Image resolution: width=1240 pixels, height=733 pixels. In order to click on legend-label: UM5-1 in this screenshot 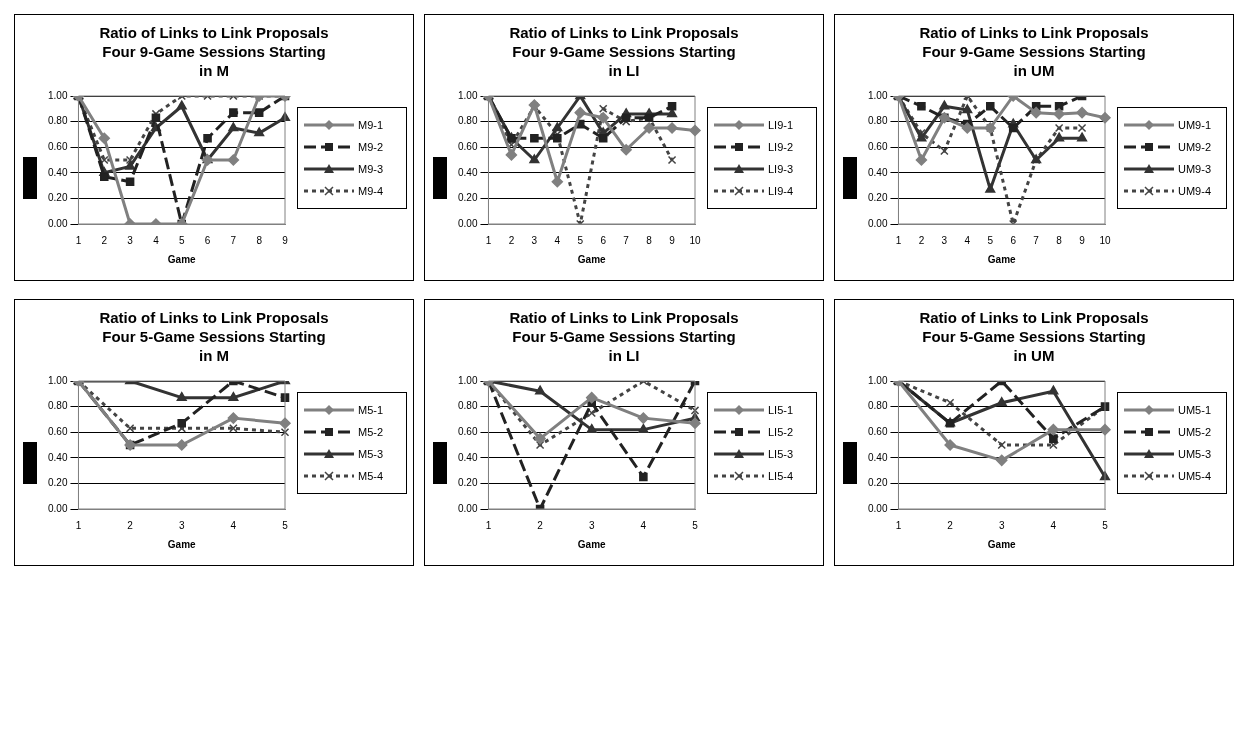, I will do `click(1195, 410)`.